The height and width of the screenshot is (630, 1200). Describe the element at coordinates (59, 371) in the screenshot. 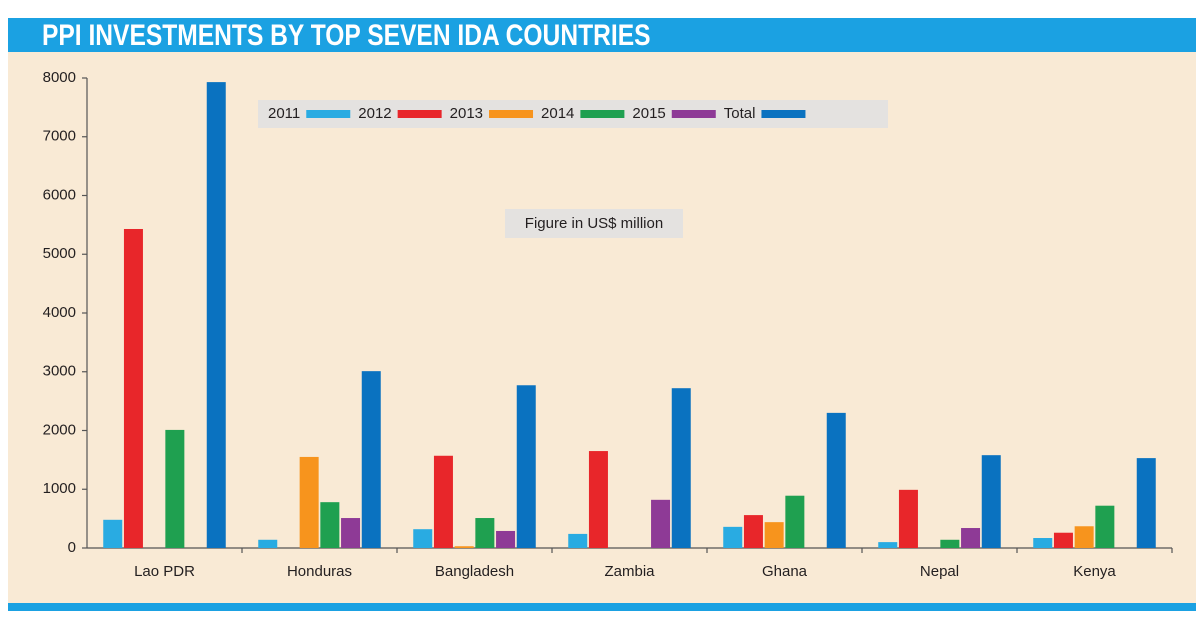

I see `y-tick-label: 3000` at that location.